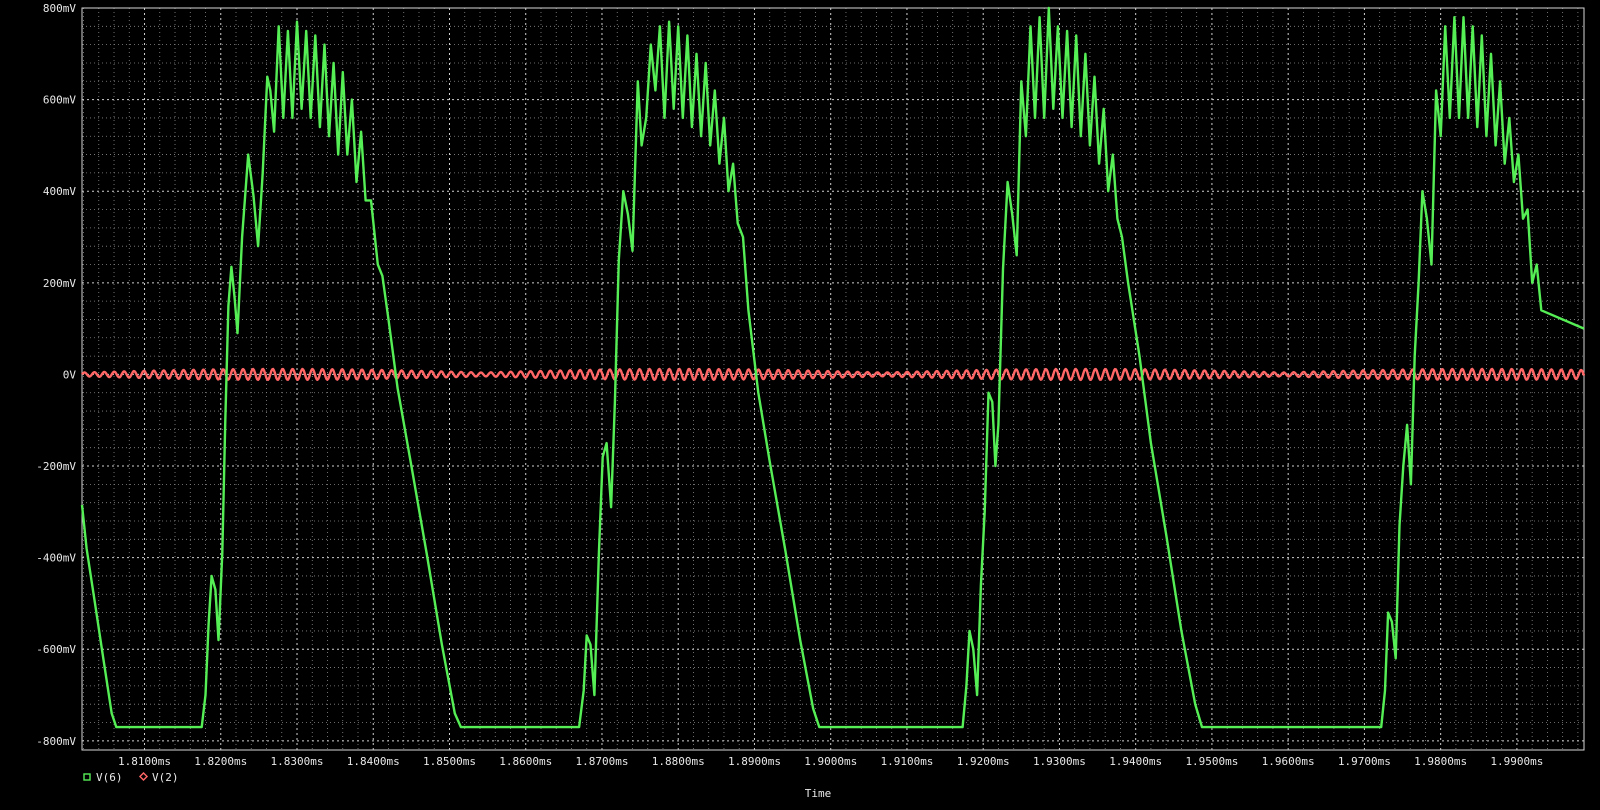 The image size is (1600, 810). I want to click on y-tick-label: -600mV, so click(56, 649).